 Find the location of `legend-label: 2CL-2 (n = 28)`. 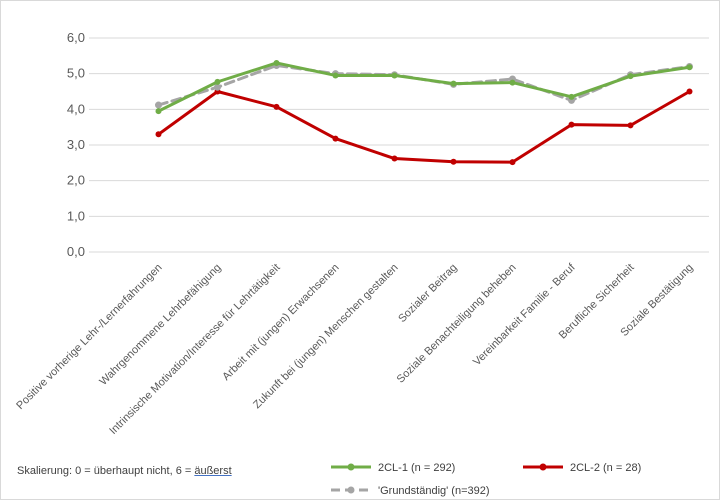

legend-label: 2CL-2 (n = 28) is located at coordinates (605, 468).